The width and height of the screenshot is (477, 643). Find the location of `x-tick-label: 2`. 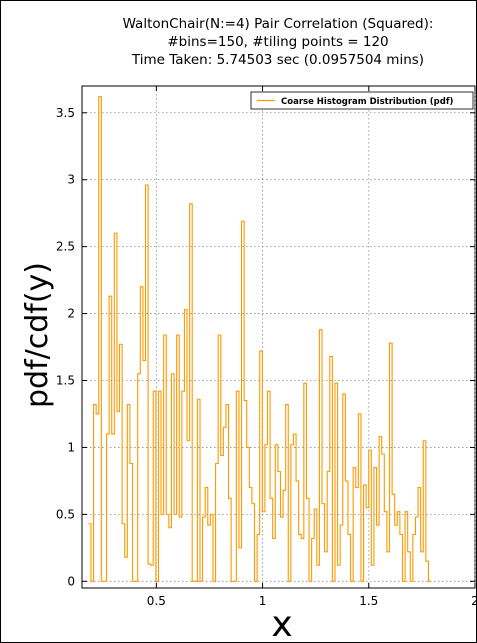

x-tick-label: 2 is located at coordinates (474, 601).